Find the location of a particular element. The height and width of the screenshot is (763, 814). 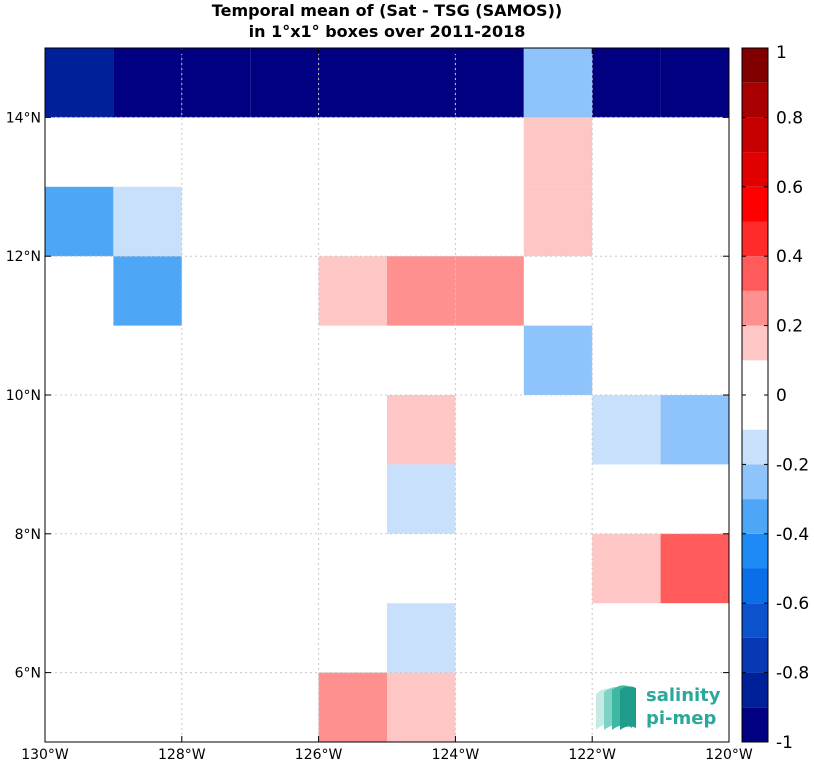

waves-icon is located at coordinates (616, 707).